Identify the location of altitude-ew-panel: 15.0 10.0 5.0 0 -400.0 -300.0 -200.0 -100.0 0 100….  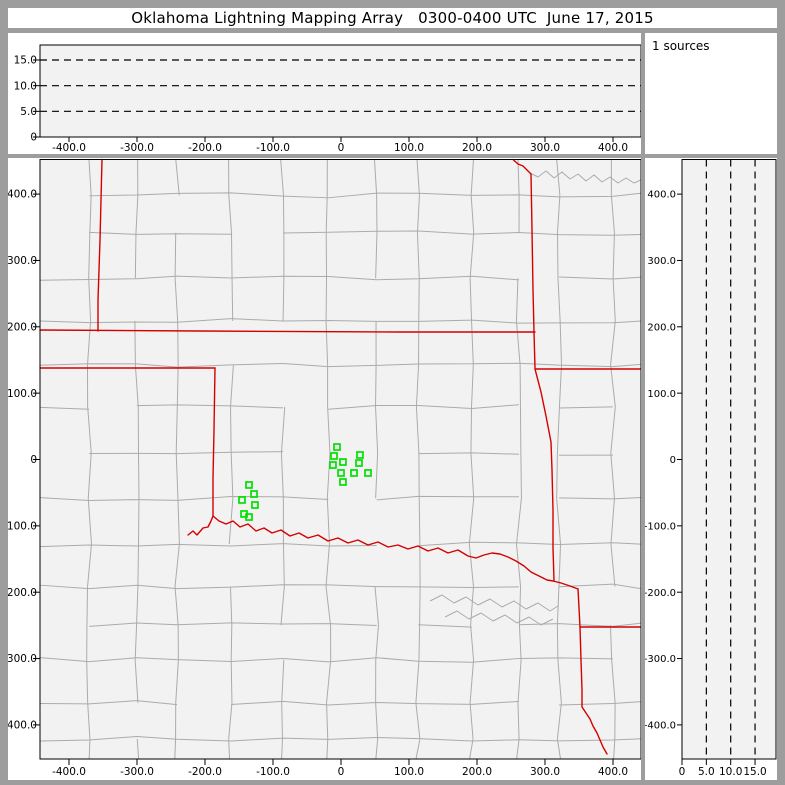
(324, 93).